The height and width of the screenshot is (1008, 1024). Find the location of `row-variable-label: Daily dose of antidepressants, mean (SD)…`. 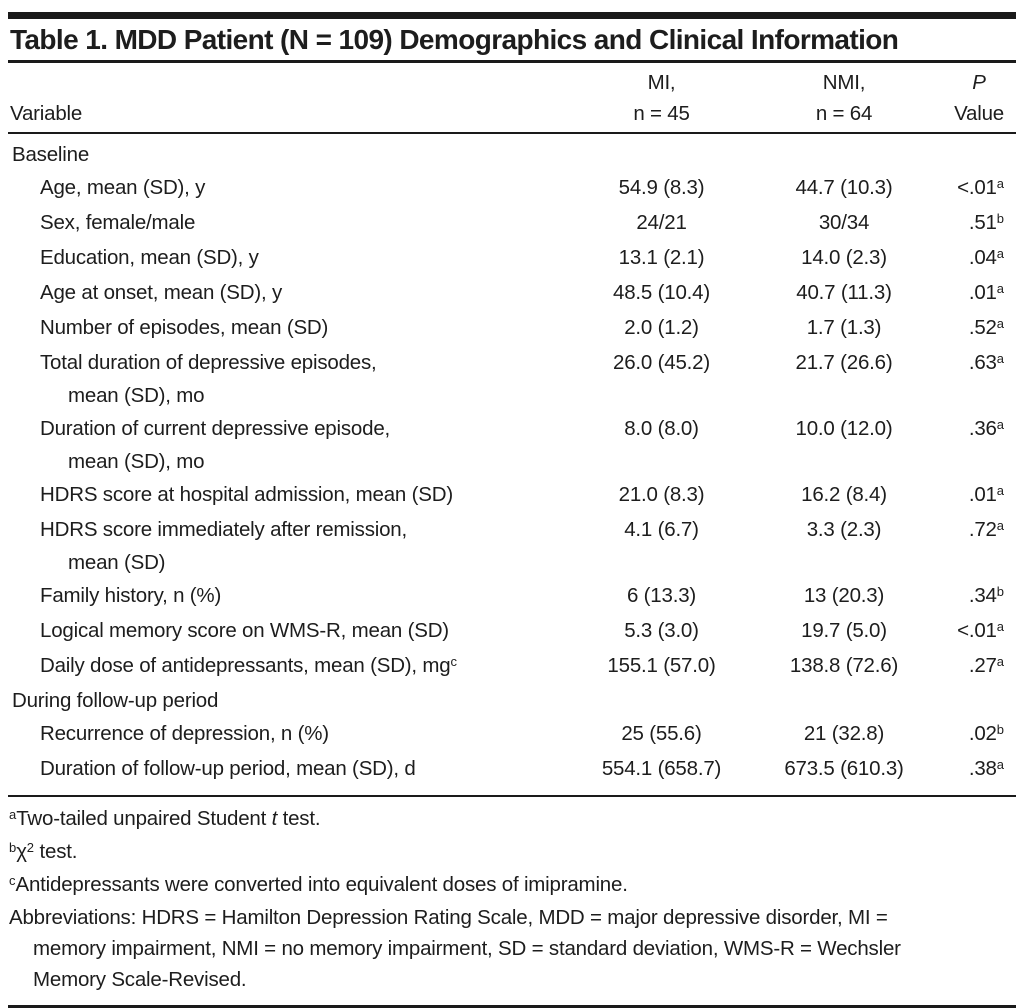

row-variable-label: Daily dose of antidepressants, mean (SD)… is located at coordinates (288, 666).